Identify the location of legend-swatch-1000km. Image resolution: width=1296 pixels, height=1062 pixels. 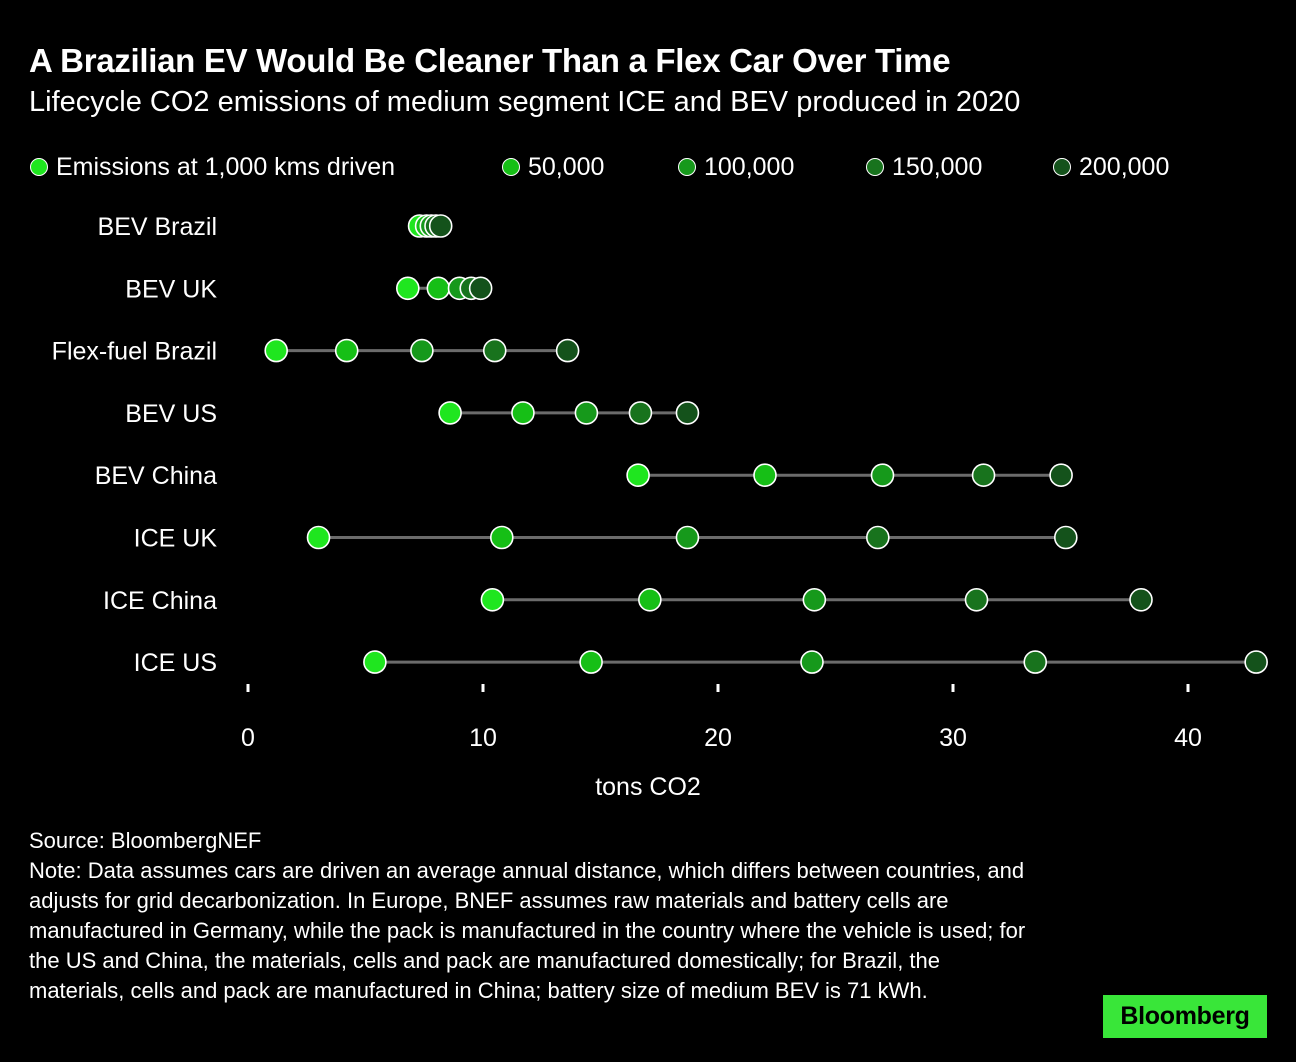
(39, 167).